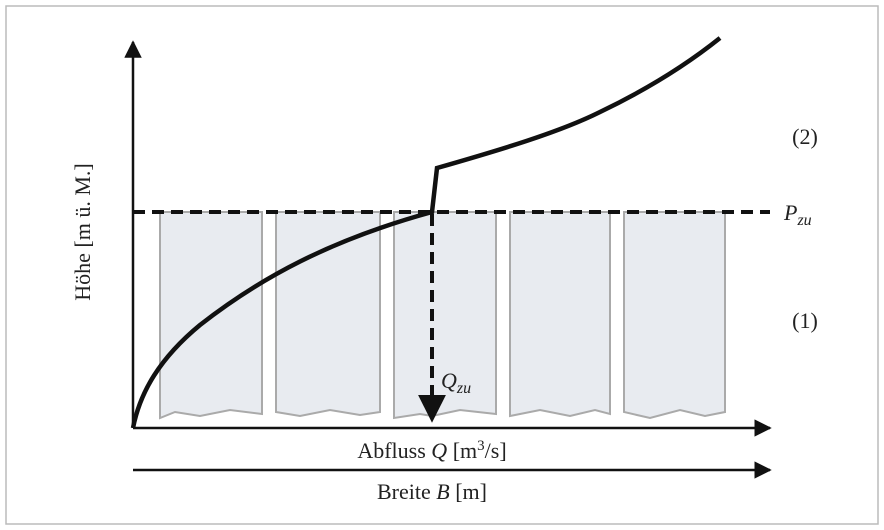 The width and height of the screenshot is (884, 530). I want to click on label-text: Abfluss, so click(394, 450).